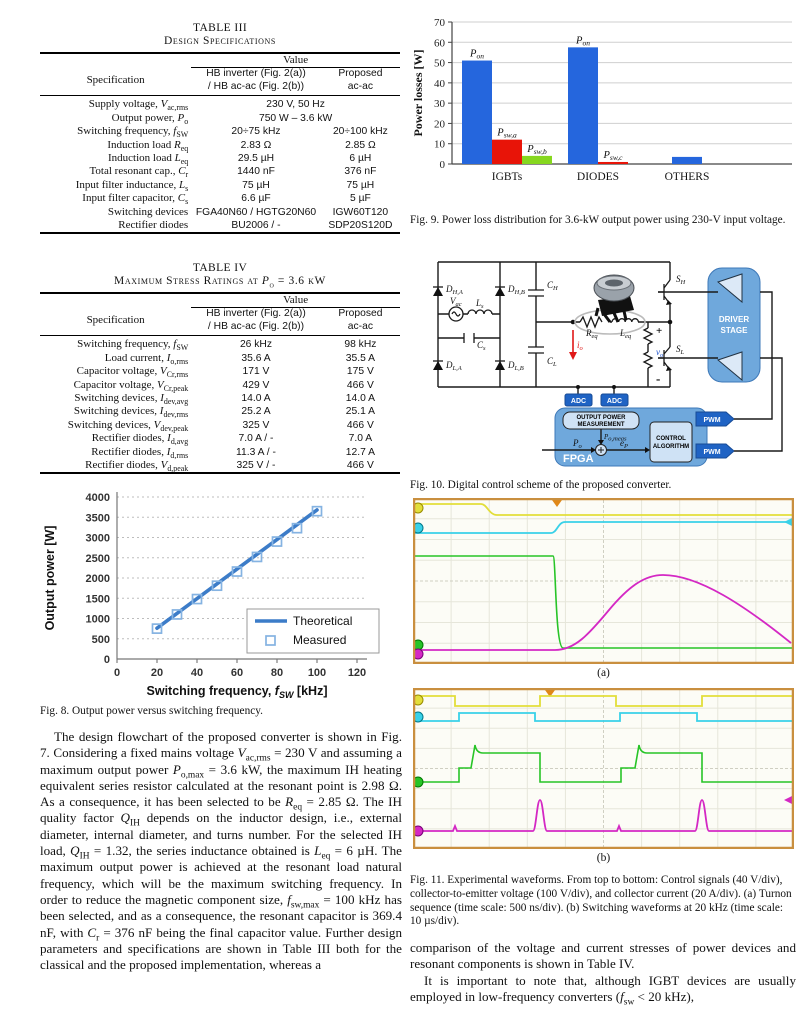 The height and width of the screenshot is (1024, 807). Describe the element at coordinates (653, 354) in the screenshot. I see `voltage-divider: + vo -` at that location.